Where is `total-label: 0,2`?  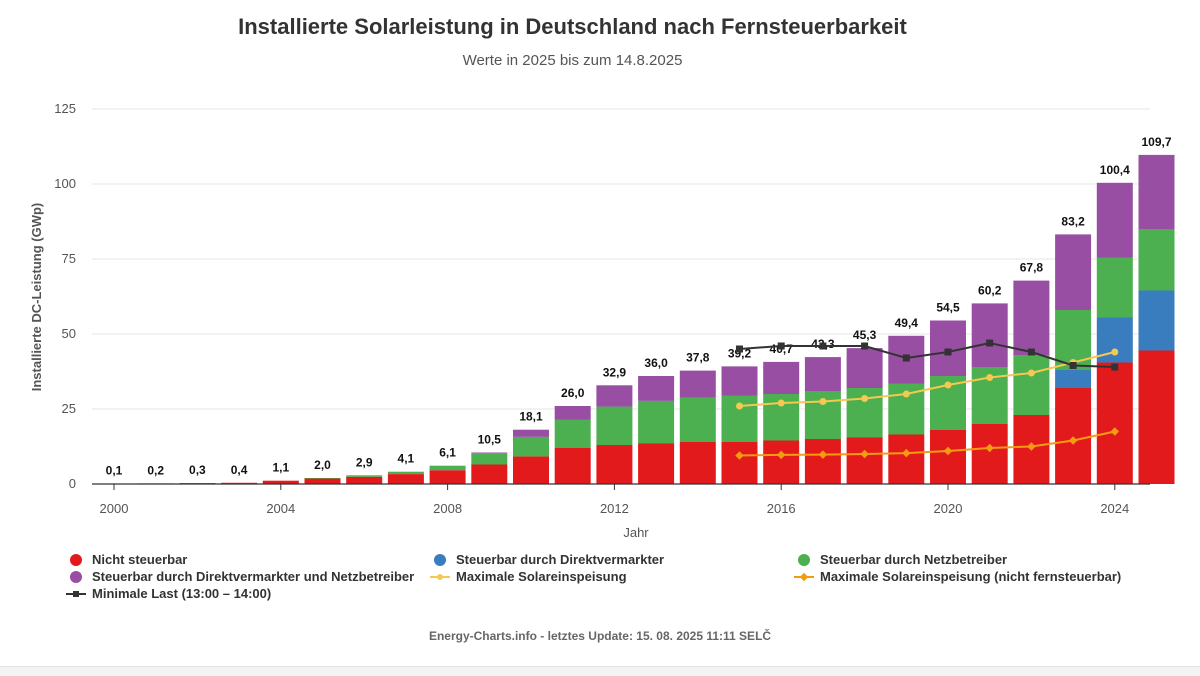
total-label: 0,2 is located at coordinates (155, 470).